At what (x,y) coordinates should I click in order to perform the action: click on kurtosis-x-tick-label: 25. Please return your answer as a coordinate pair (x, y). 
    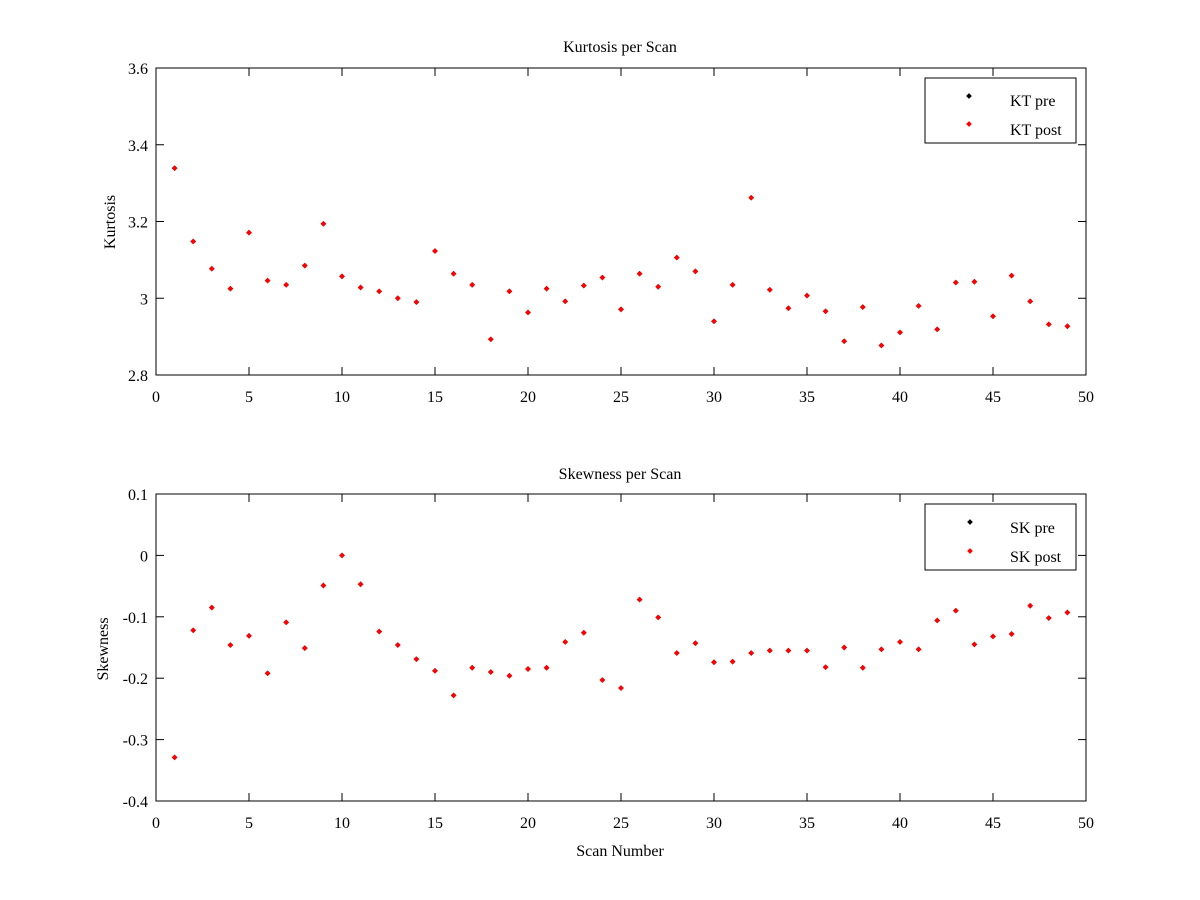
    Looking at the image, I should click on (621, 397).